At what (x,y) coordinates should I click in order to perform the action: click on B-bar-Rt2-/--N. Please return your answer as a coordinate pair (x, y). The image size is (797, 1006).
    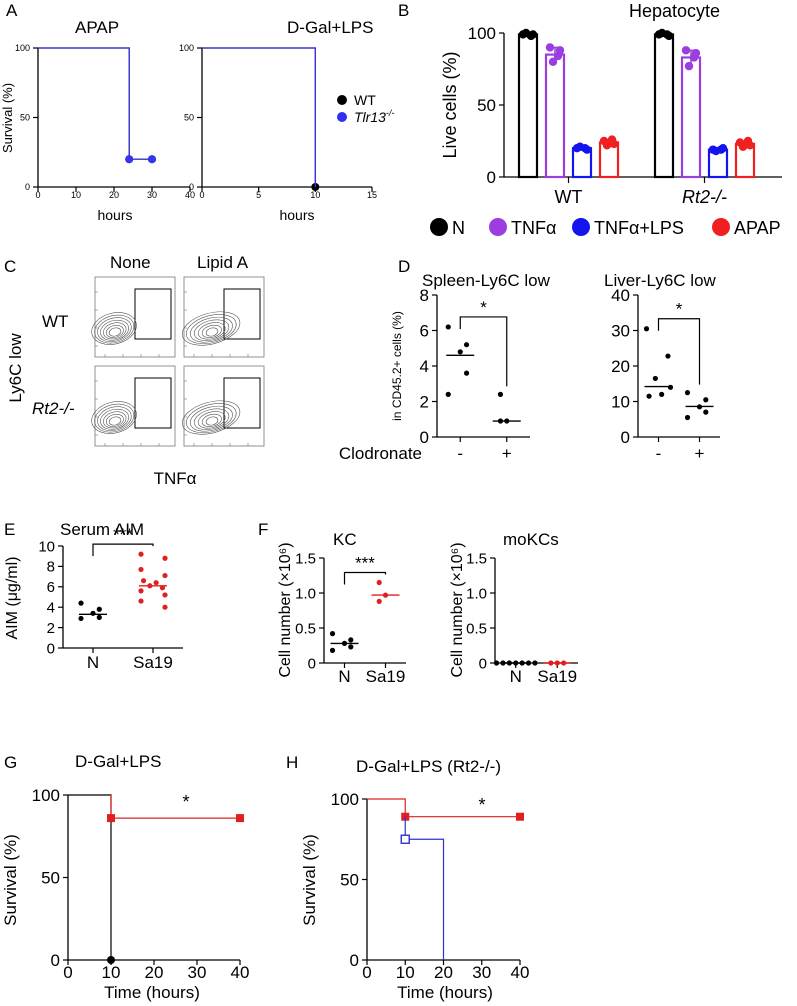
    Looking at the image, I should click on (664, 106).